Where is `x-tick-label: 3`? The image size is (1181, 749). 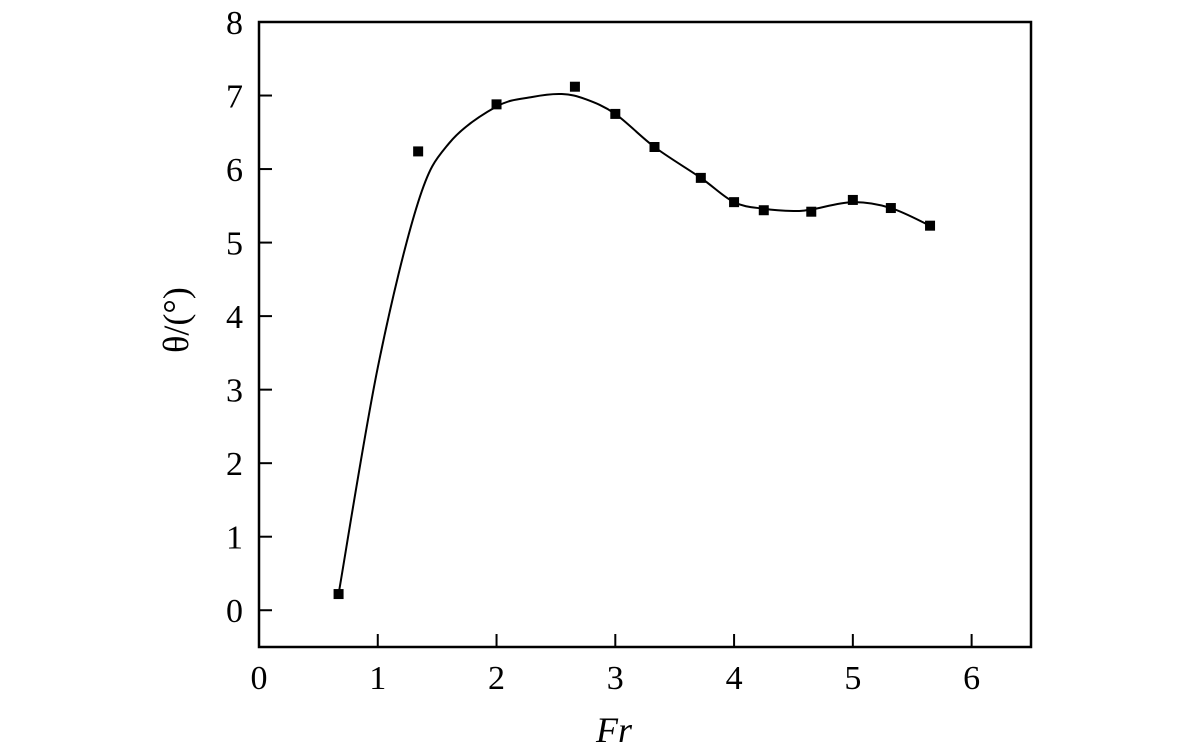
x-tick-label: 3 is located at coordinates (615, 678).